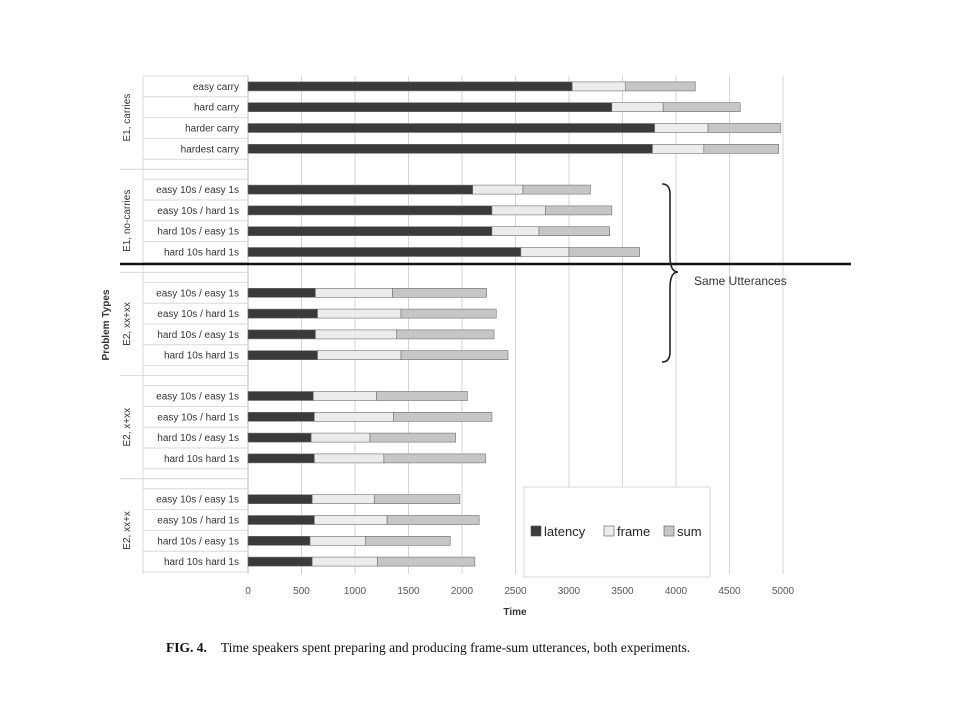 This screenshot has width=960, height=720. What do you see at coordinates (216, 87) in the screenshot?
I see `category-label: easy carry` at bounding box center [216, 87].